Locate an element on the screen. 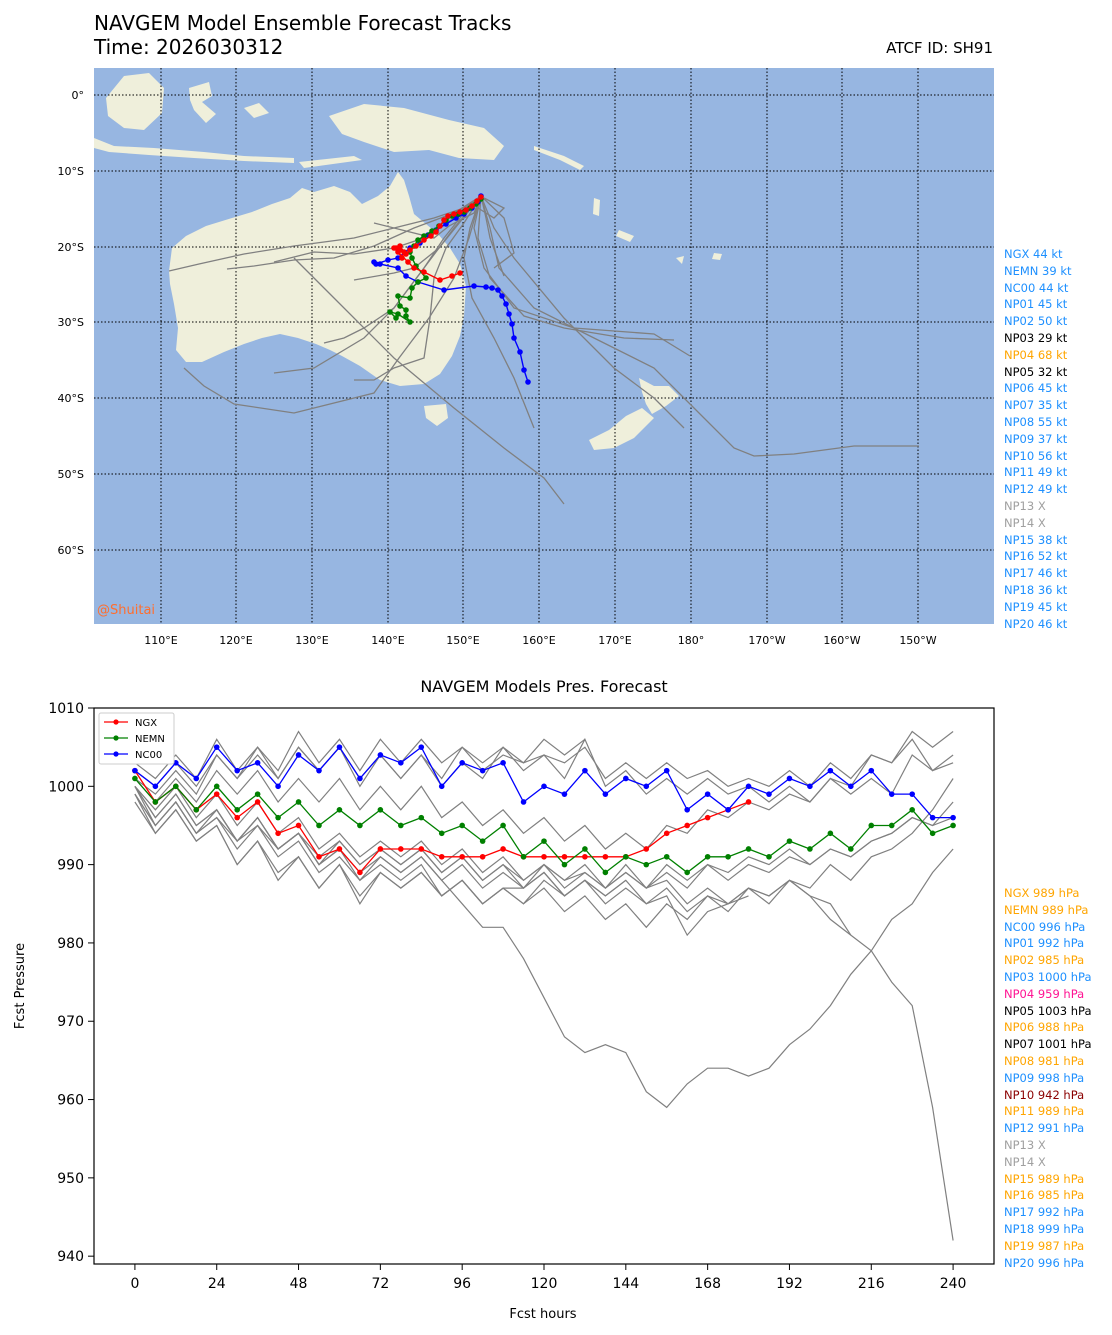 The width and height of the screenshot is (1112, 1335). intensity-legend-item: NP14 X is located at coordinates (1025, 522).